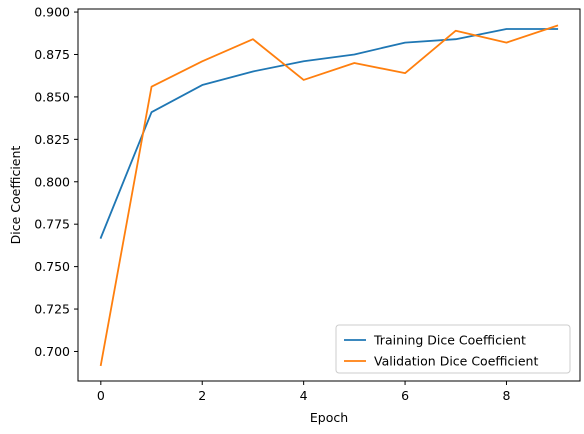 The height and width of the screenshot is (434, 584). Describe the element at coordinates (101, 395) in the screenshot. I see `x-tick-label: 0` at that location.